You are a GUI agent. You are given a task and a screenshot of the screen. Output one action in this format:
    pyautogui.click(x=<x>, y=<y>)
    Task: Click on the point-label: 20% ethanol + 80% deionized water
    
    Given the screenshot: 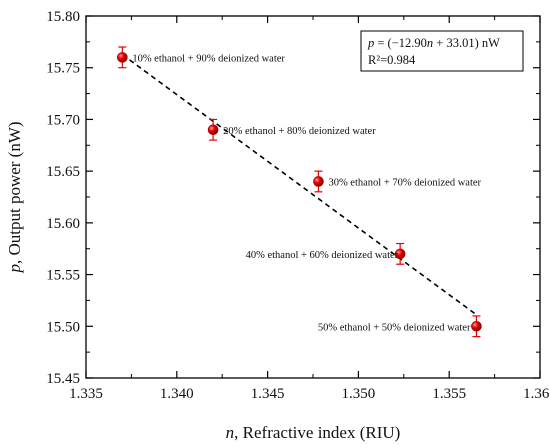 What is the action you would take?
    pyautogui.click(x=299, y=131)
    